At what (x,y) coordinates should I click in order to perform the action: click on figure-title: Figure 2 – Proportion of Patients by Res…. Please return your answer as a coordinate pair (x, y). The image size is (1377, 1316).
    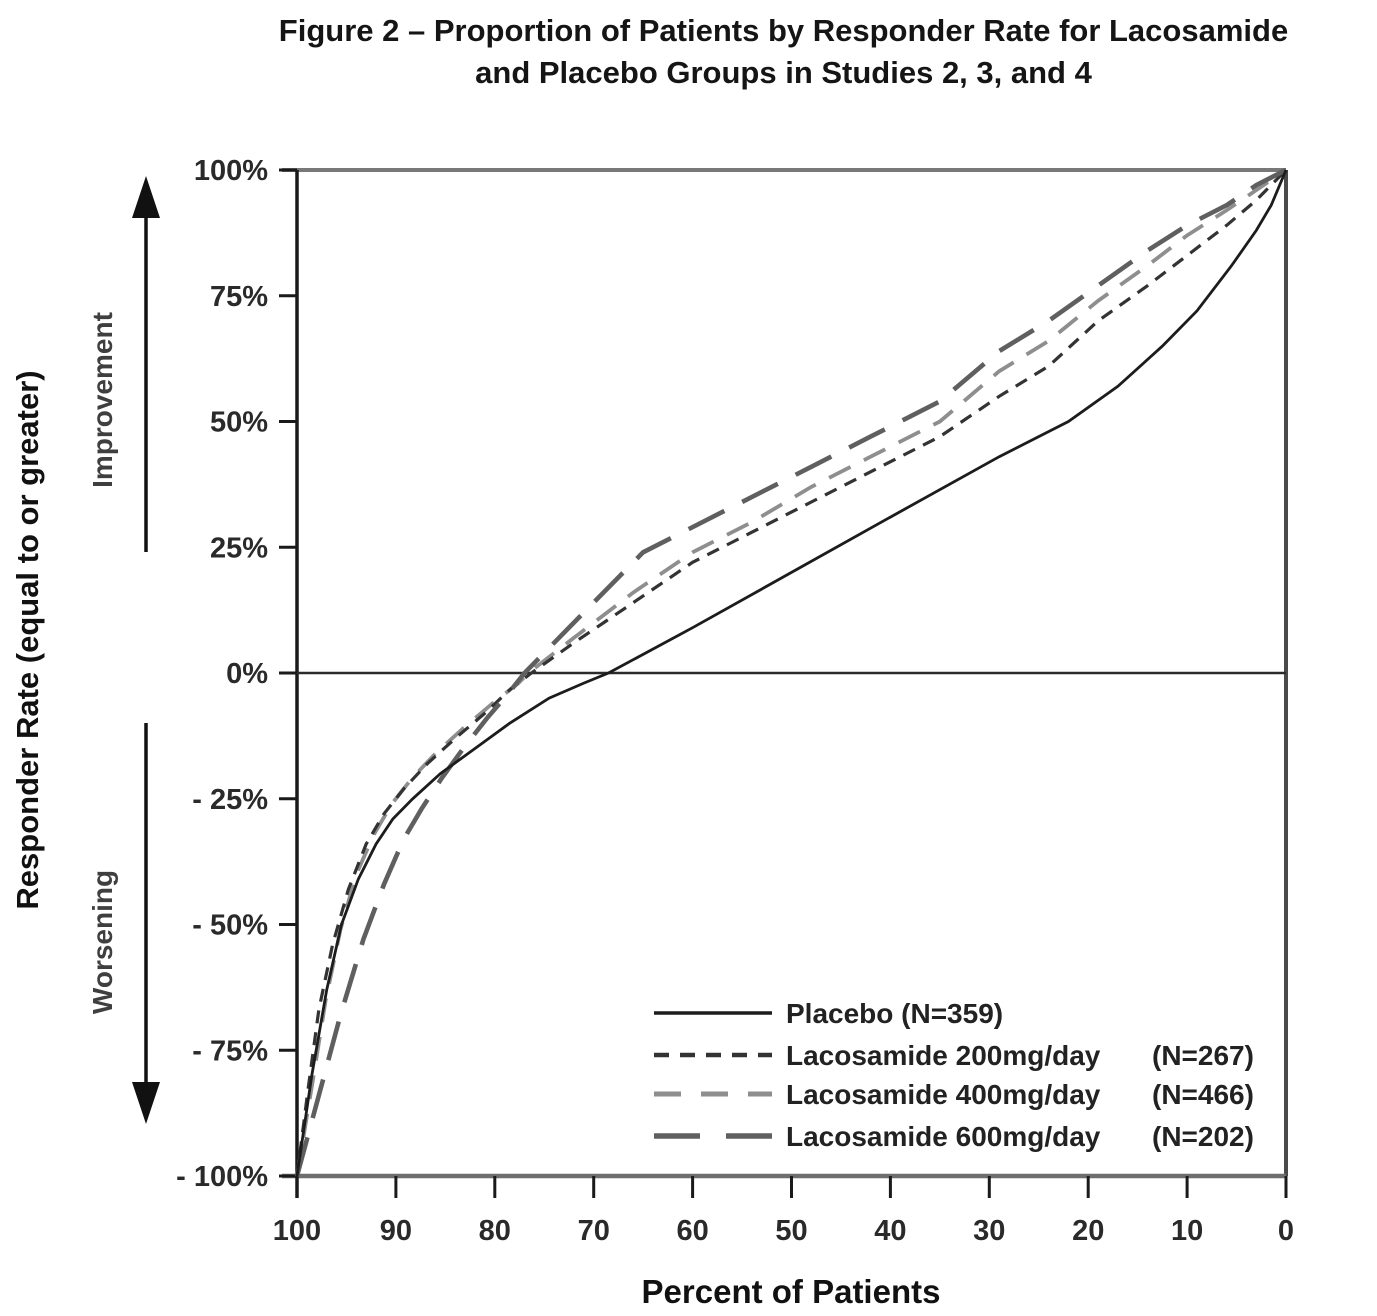
    Looking at the image, I should click on (783, 52).